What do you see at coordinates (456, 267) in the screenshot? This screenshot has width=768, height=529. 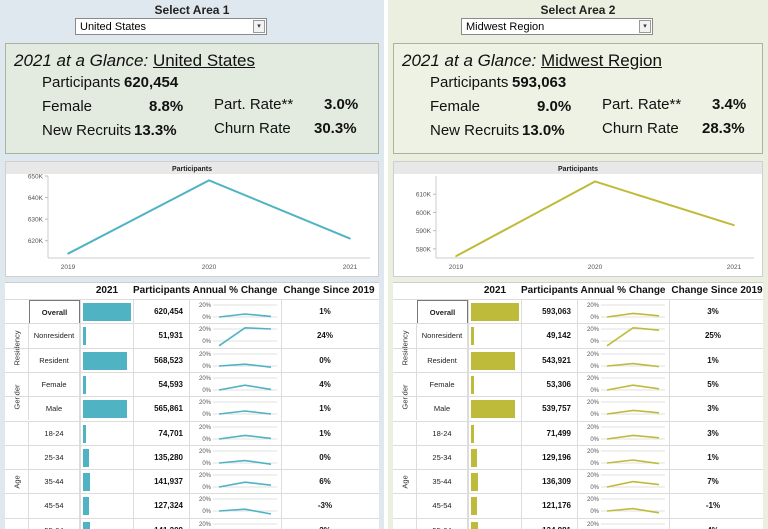 I see `x-tick-label: 2019` at bounding box center [456, 267].